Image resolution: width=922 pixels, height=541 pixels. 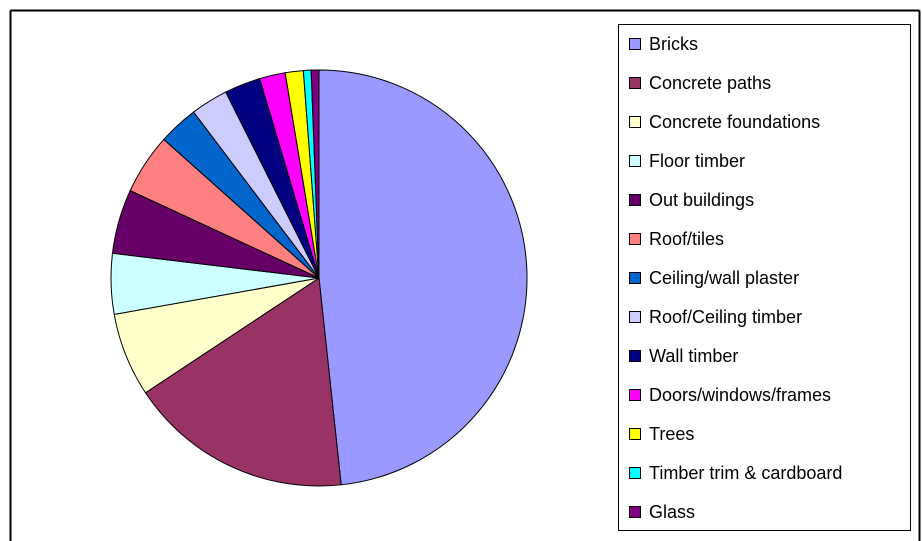 What do you see at coordinates (693, 356) in the screenshot?
I see `legend-label: Wall timber` at bounding box center [693, 356].